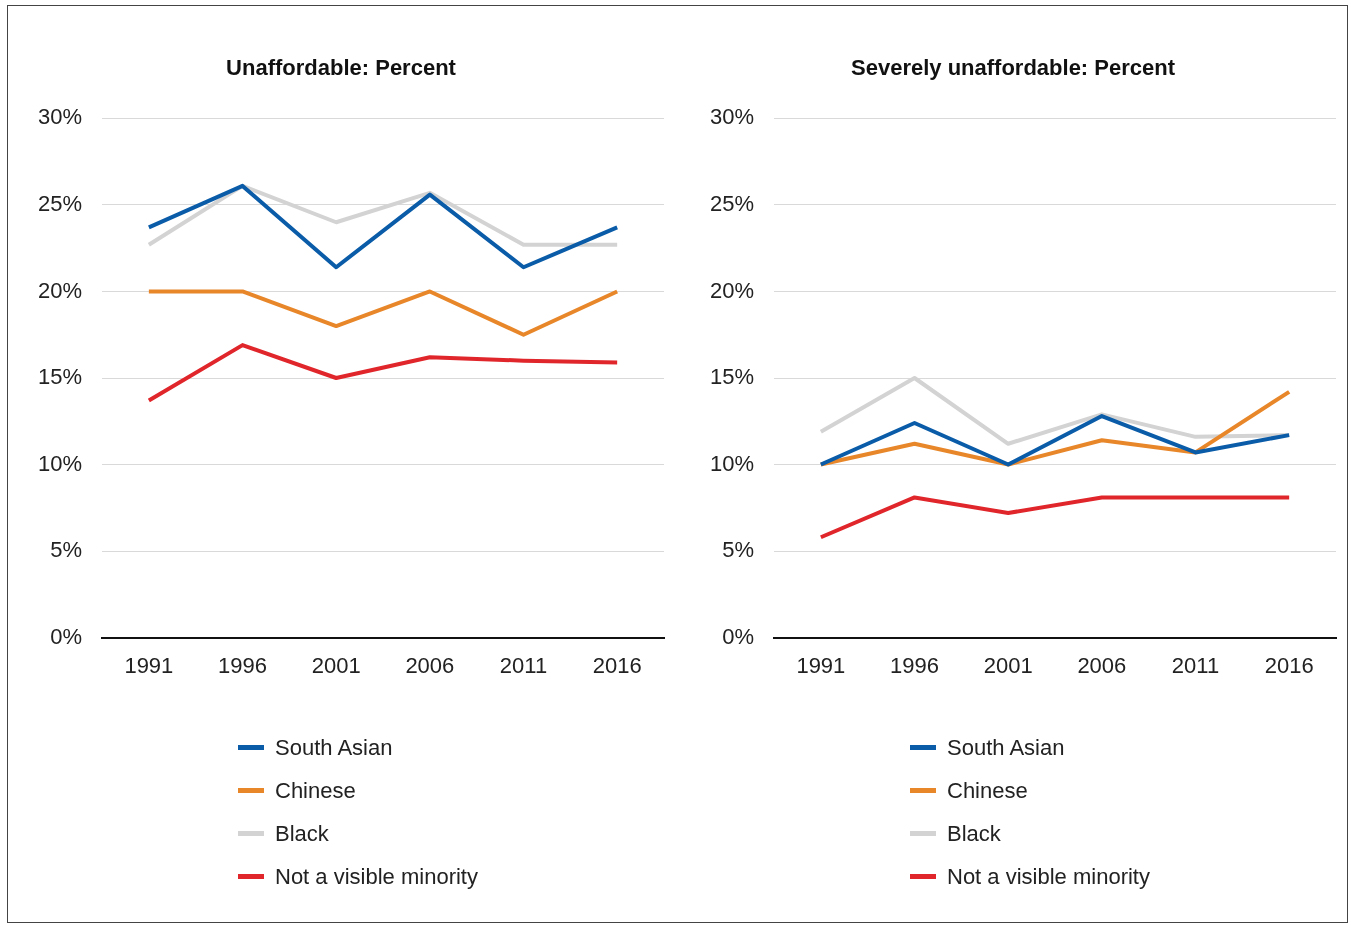  What do you see at coordinates (1013, 68) in the screenshot?
I see `chart-title: Severely unaffordable: Percent` at bounding box center [1013, 68].